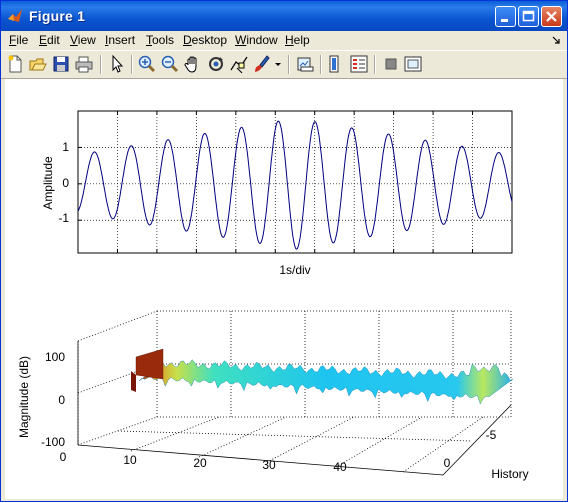 This screenshot has height=503, width=568. I want to click on save-icon, so click(61, 64).